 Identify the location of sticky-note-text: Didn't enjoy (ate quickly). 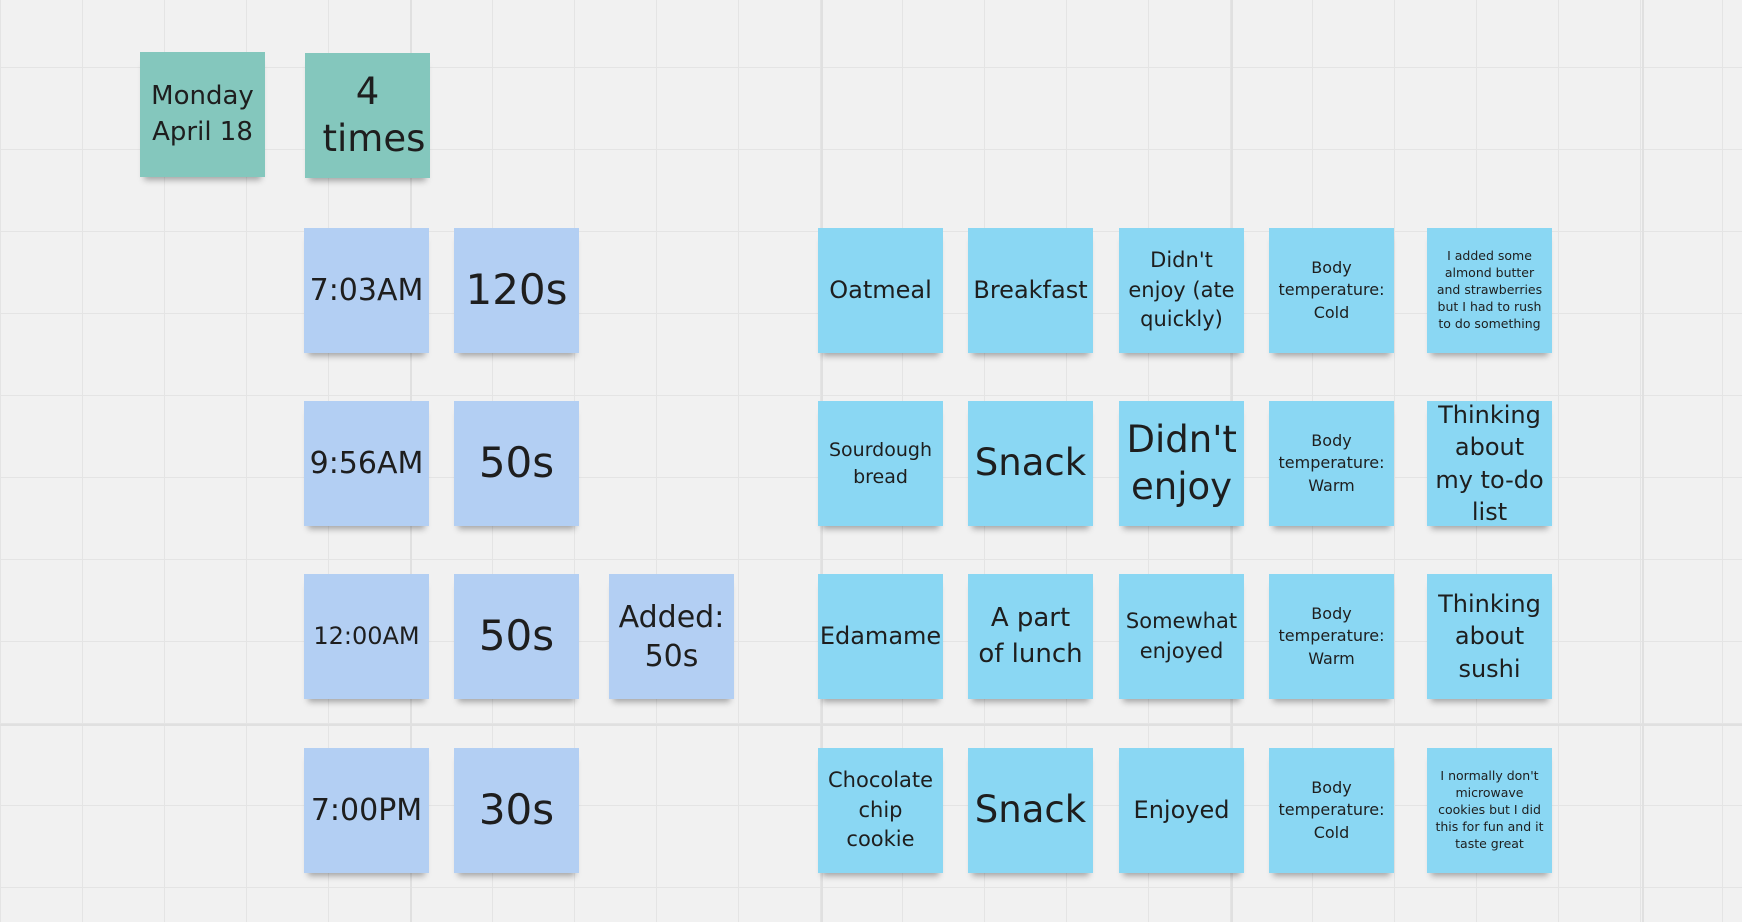
(1181, 290).